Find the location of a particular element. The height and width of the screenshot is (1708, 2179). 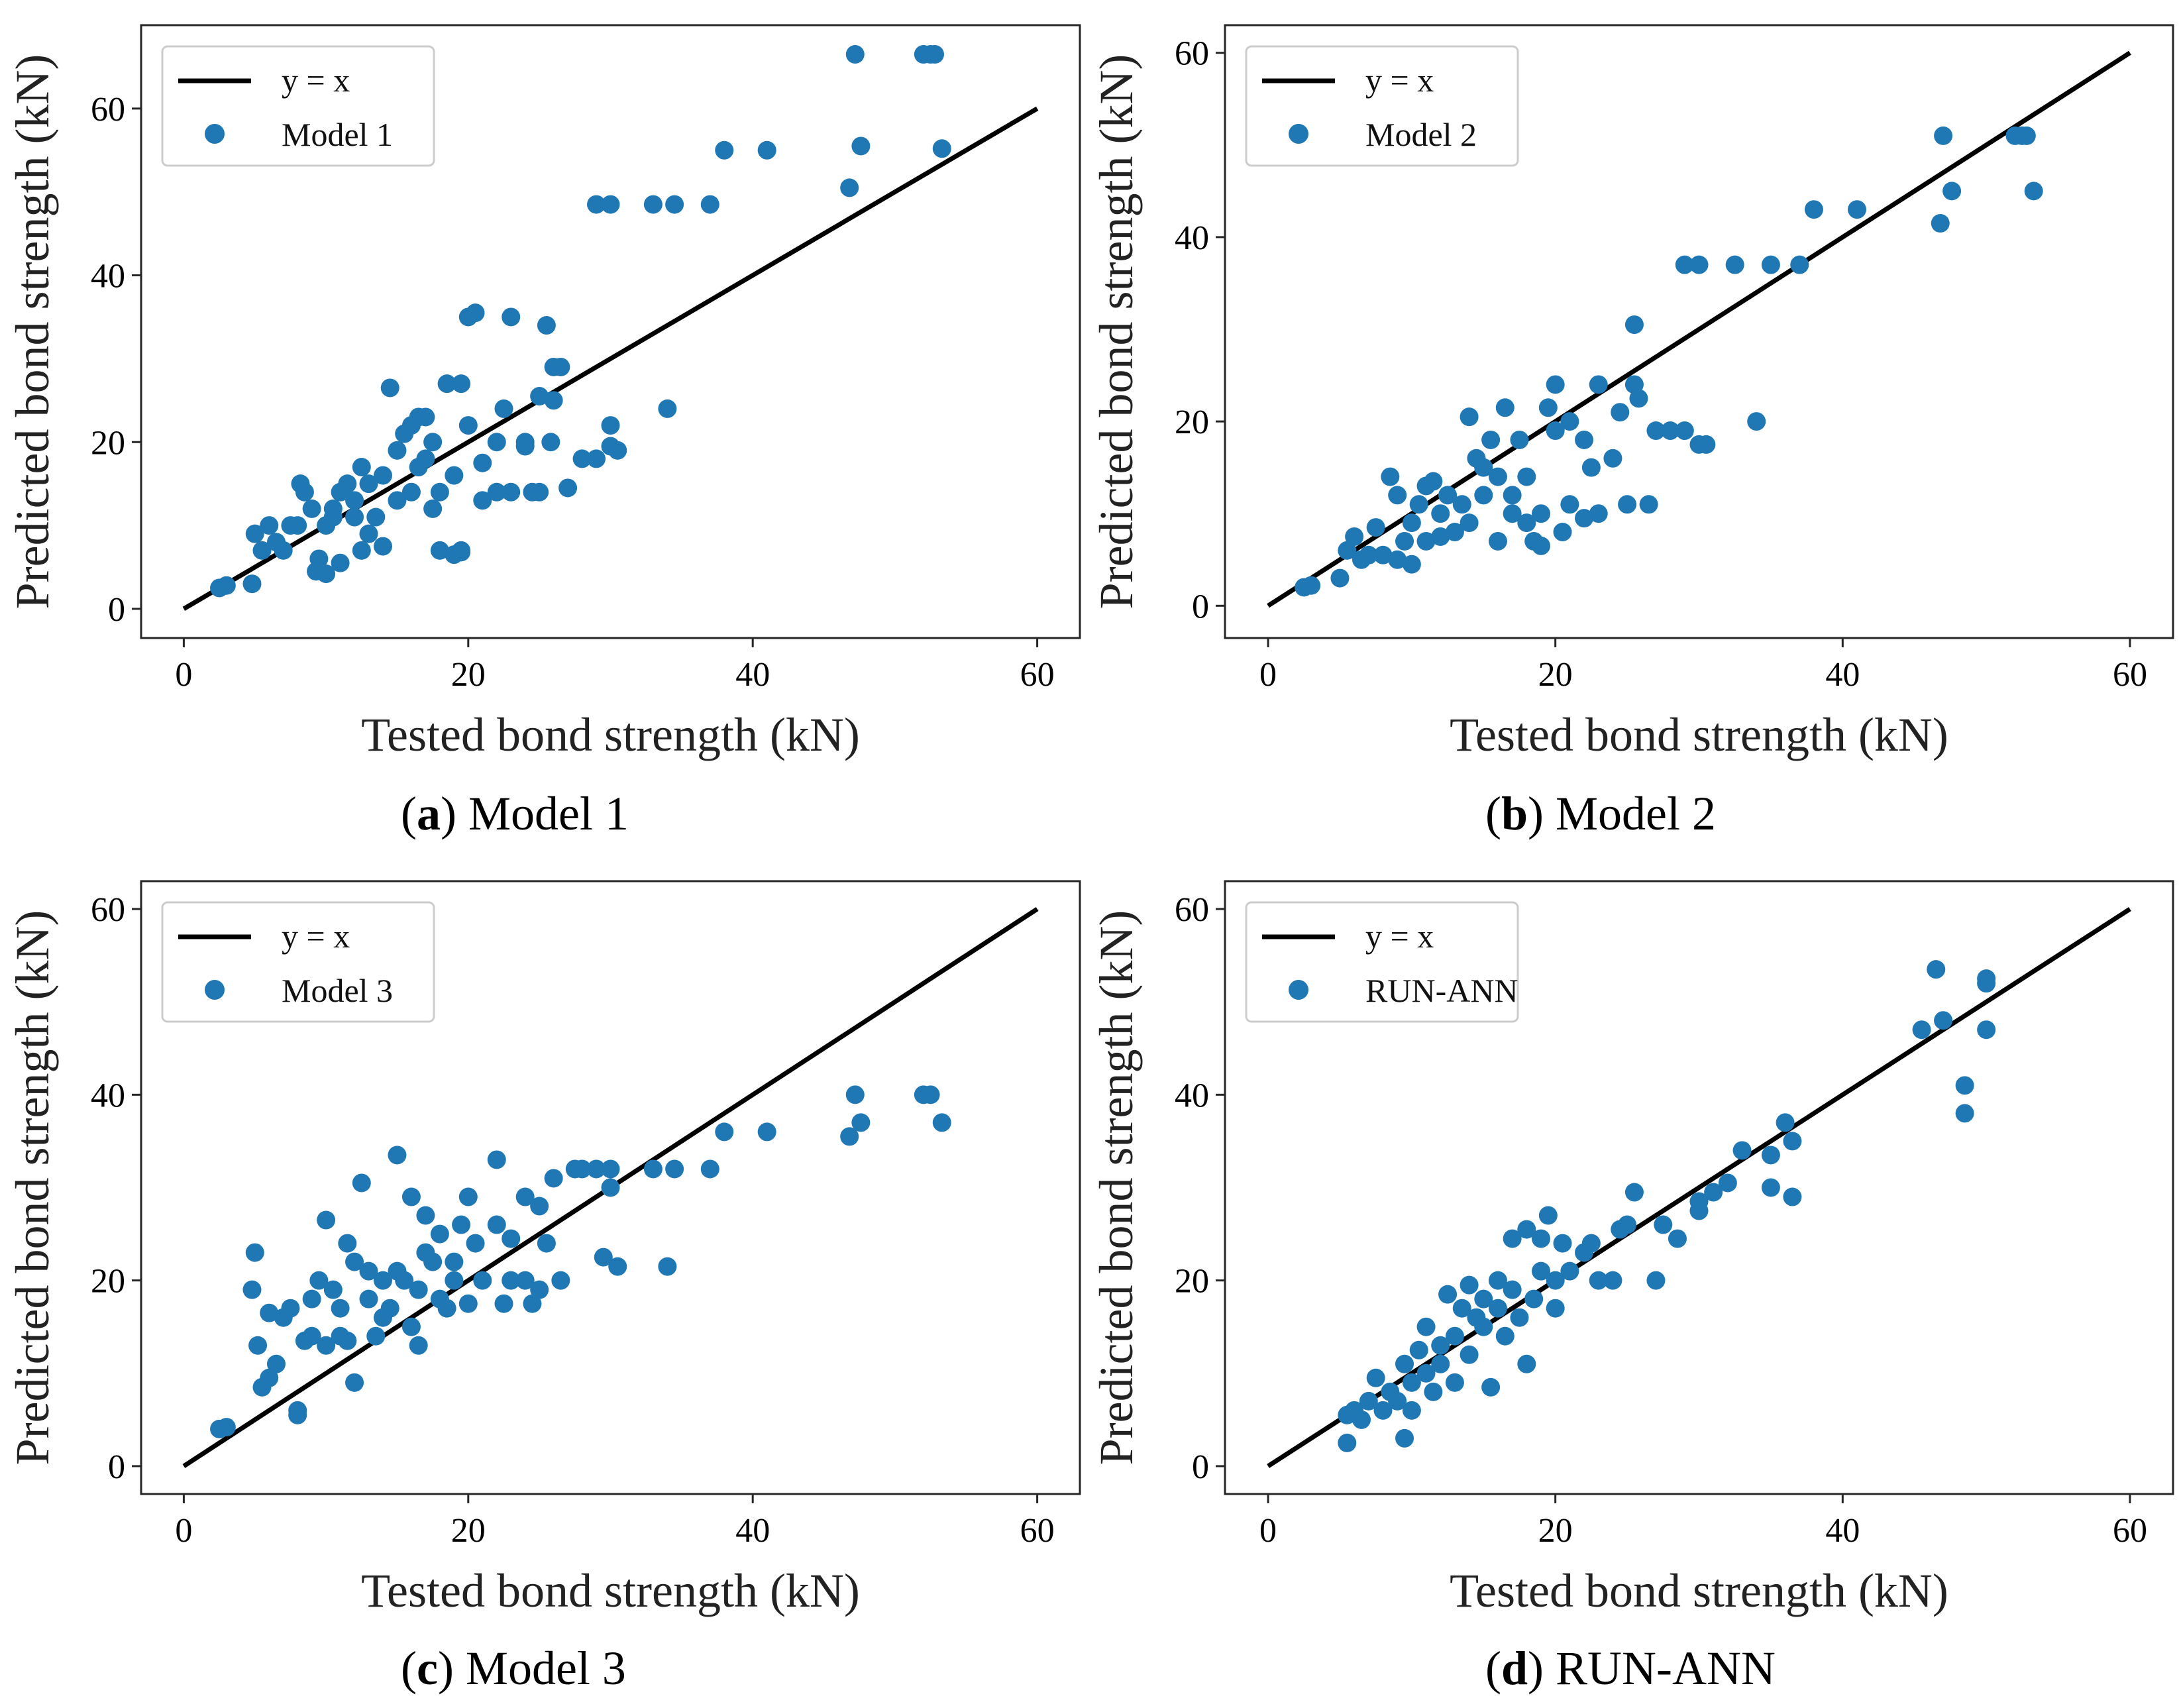

y-tick-label: 60 is located at coordinates (108, 110).